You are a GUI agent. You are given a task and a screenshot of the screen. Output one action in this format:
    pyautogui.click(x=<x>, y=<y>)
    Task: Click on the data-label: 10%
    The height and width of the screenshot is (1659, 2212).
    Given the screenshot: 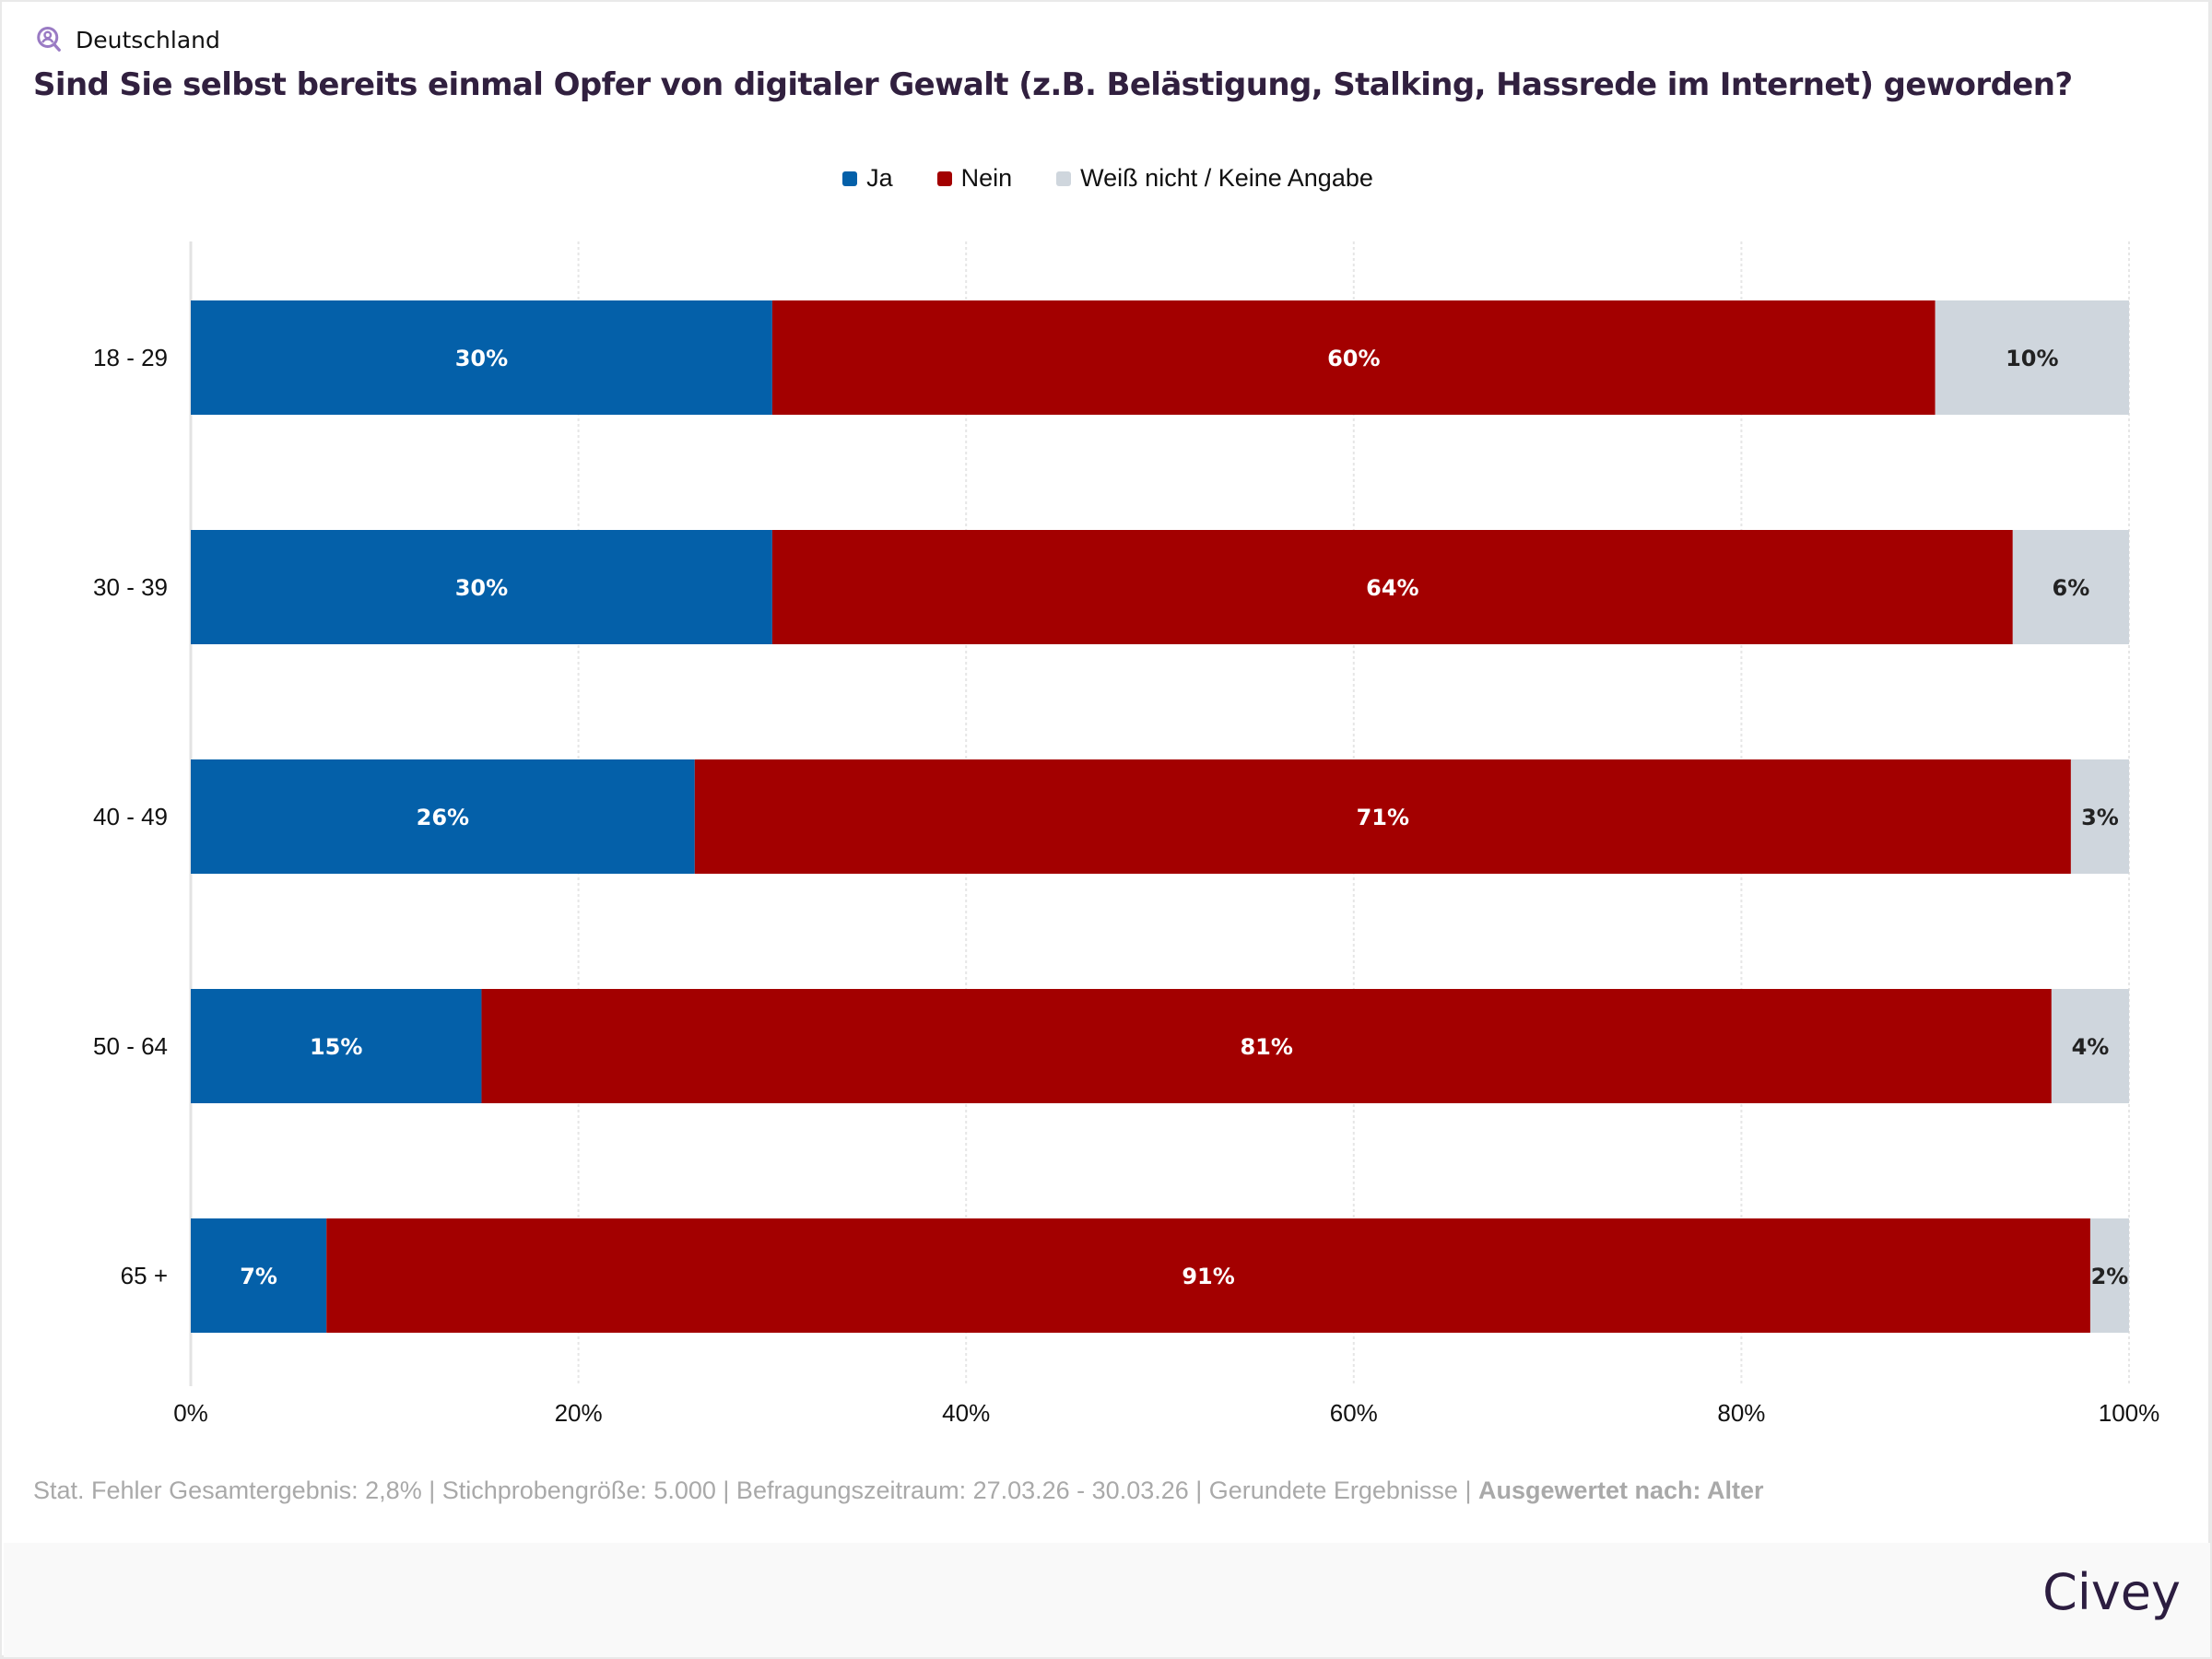 What is the action you would take?
    pyautogui.click(x=2032, y=358)
    